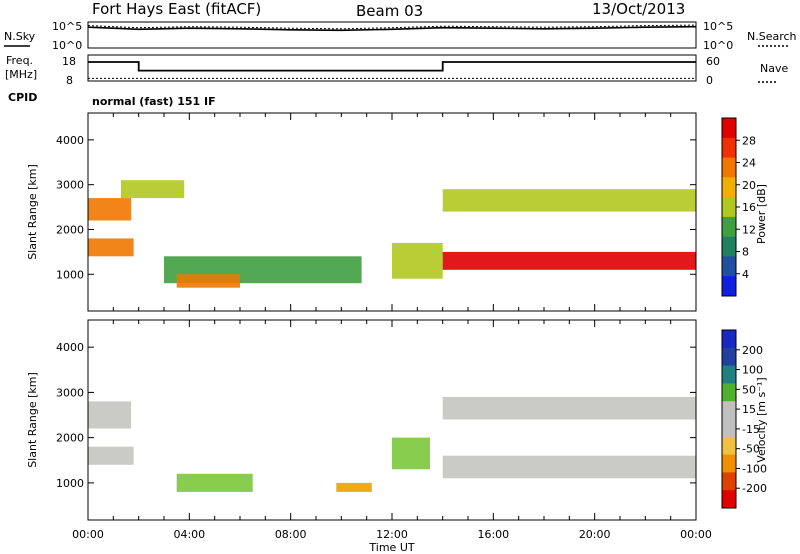 The width and height of the screenshot is (800, 554). I want to click on time-tick-labels: 00:00 04:00 08:00 12:00 16:00 20:00 00:00, so click(392, 534).